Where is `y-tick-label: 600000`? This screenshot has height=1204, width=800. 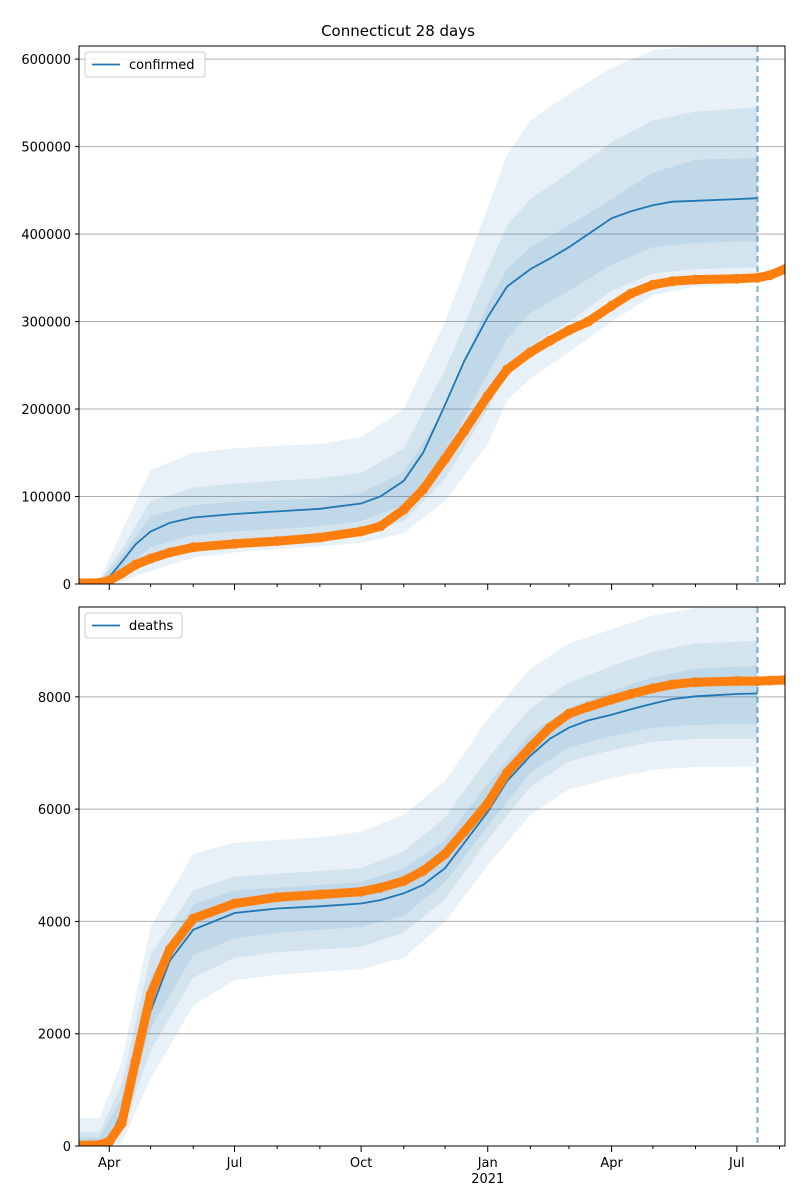 y-tick-label: 600000 is located at coordinates (46, 60).